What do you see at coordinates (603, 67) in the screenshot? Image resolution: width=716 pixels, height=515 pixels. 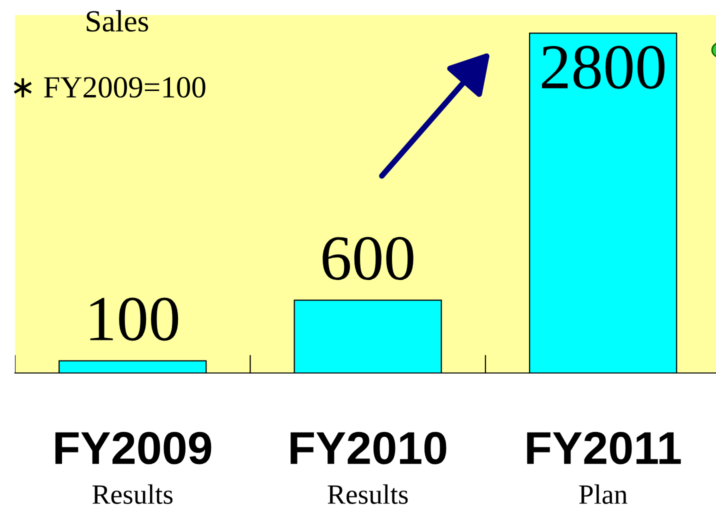 I see `data-label: 2800` at bounding box center [603, 67].